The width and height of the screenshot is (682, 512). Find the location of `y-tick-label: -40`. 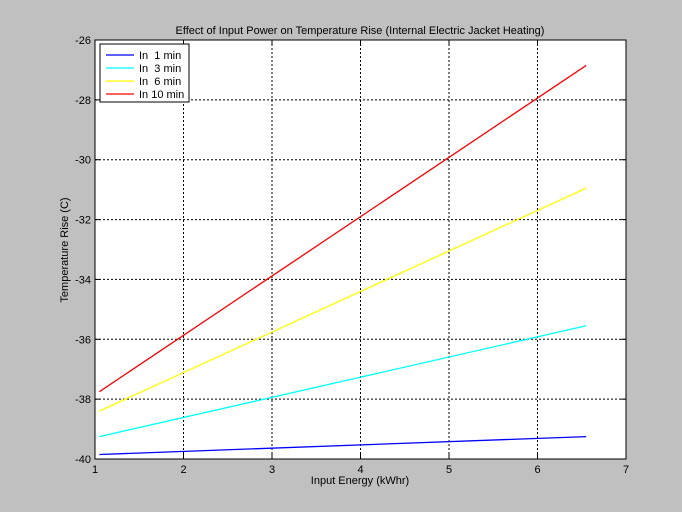

y-tick-label: -40 is located at coordinates (83, 460).